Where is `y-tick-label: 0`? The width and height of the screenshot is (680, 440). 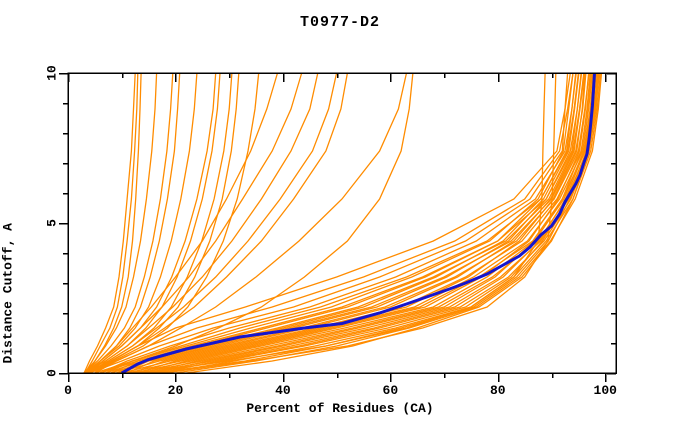
y-tick-label: 0 is located at coordinates (52, 373).